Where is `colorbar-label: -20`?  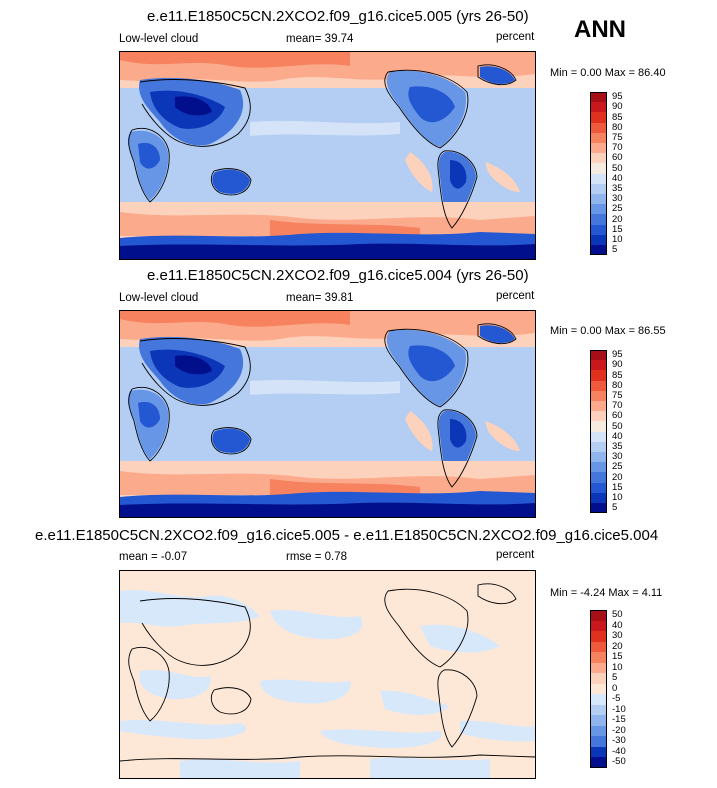
colorbar-label: -20 is located at coordinates (619, 730).